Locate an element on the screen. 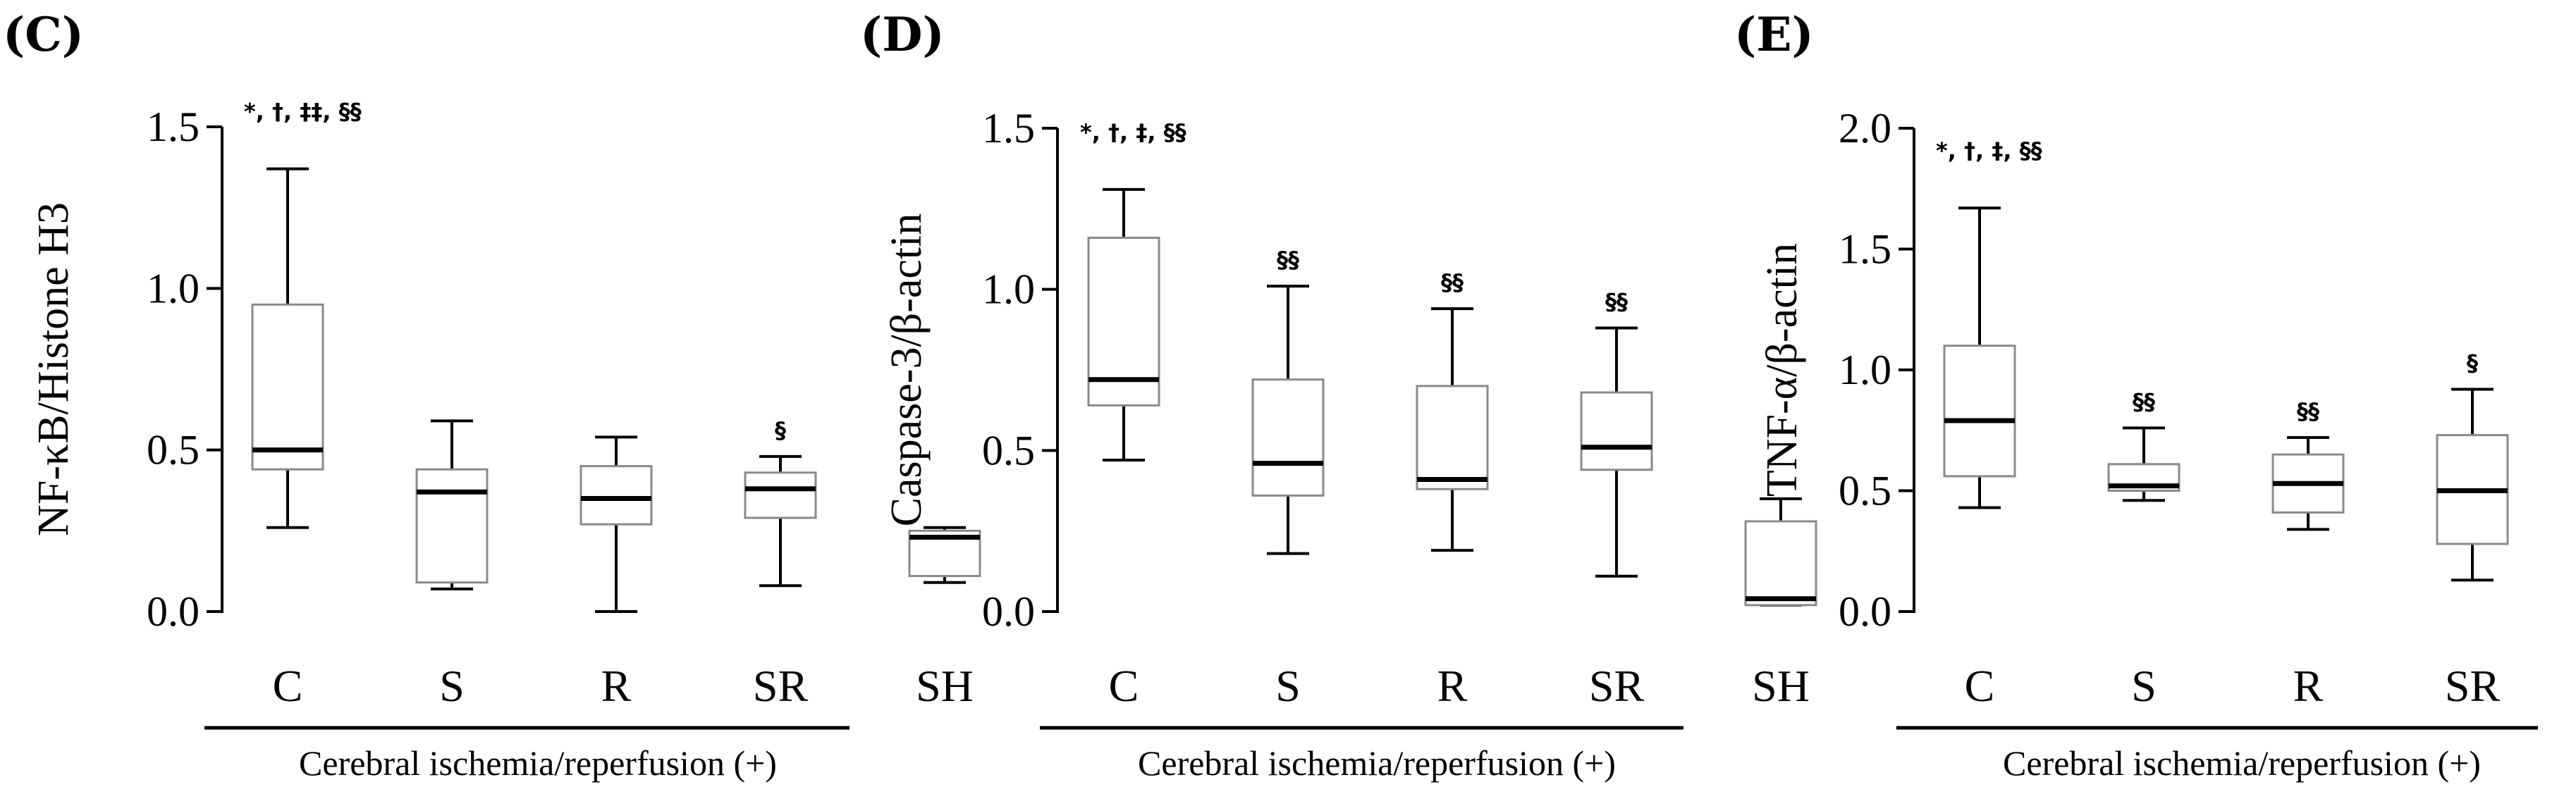 This screenshot has height=787, width=2576. box-plot-c: *, †, ‡‡, §§ is located at coordinates (303, 314).